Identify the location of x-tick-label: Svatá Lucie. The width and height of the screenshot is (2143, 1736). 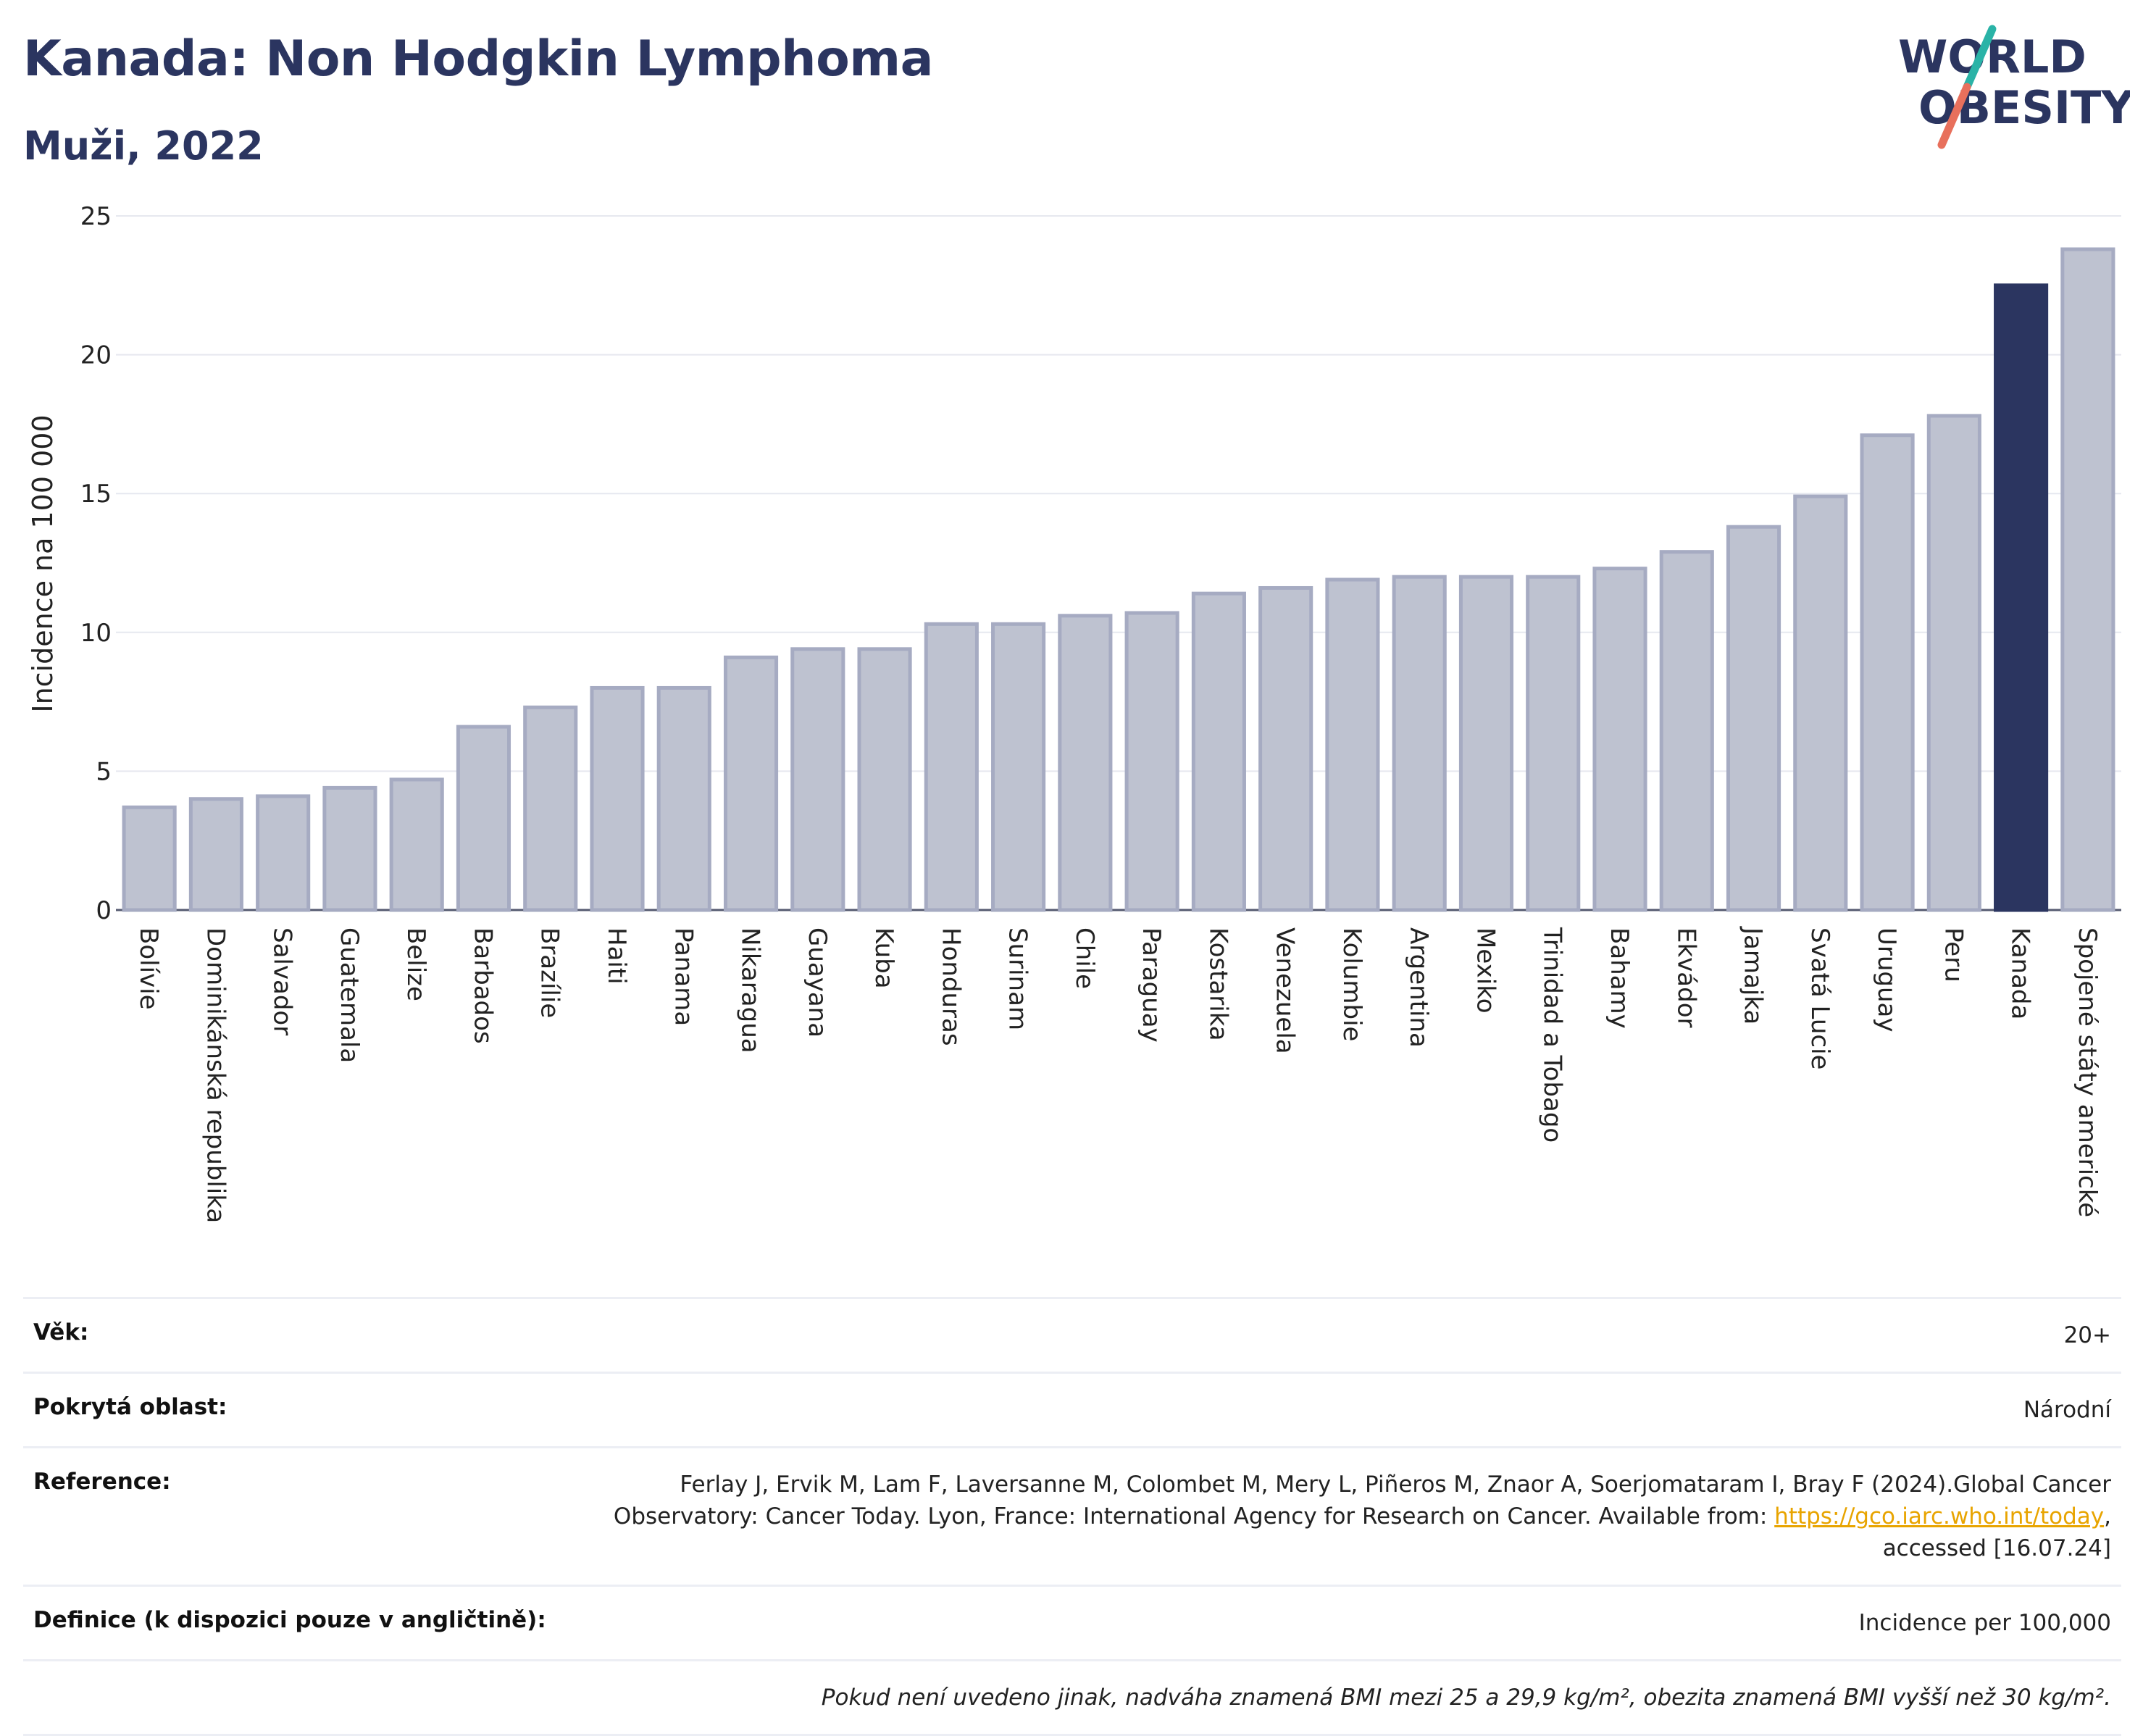
(1820, 998).